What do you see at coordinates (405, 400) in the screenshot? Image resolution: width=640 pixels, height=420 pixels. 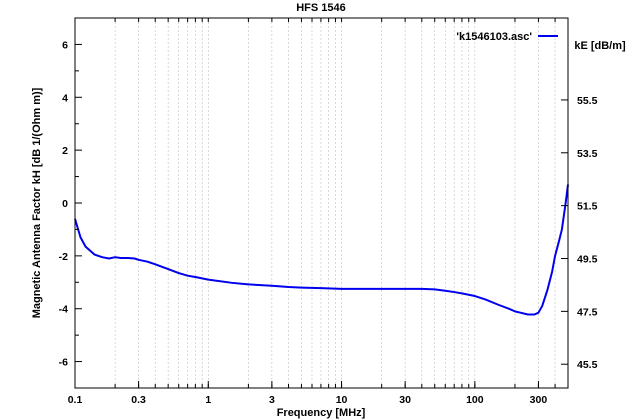 I see `x-tick-label: 30` at bounding box center [405, 400].